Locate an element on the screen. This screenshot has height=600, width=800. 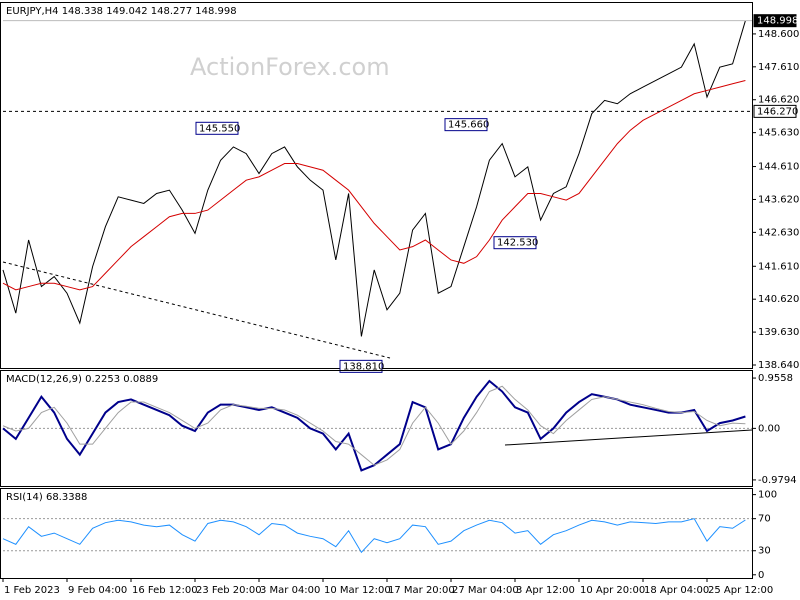
y-tick-label: 141.610 is located at coordinates (778, 266).